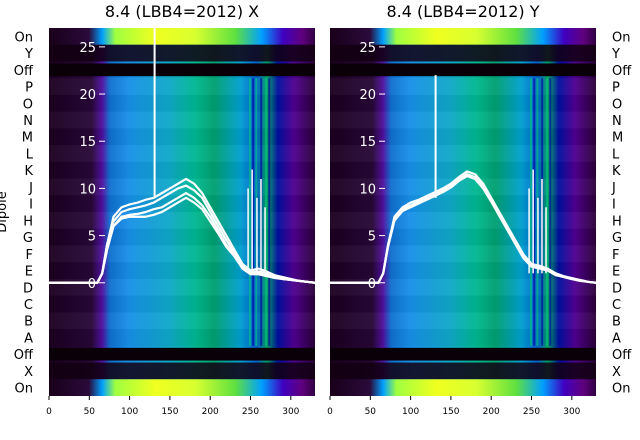 The image size is (640, 440). I want to click on row-label: L, so click(30, 154).